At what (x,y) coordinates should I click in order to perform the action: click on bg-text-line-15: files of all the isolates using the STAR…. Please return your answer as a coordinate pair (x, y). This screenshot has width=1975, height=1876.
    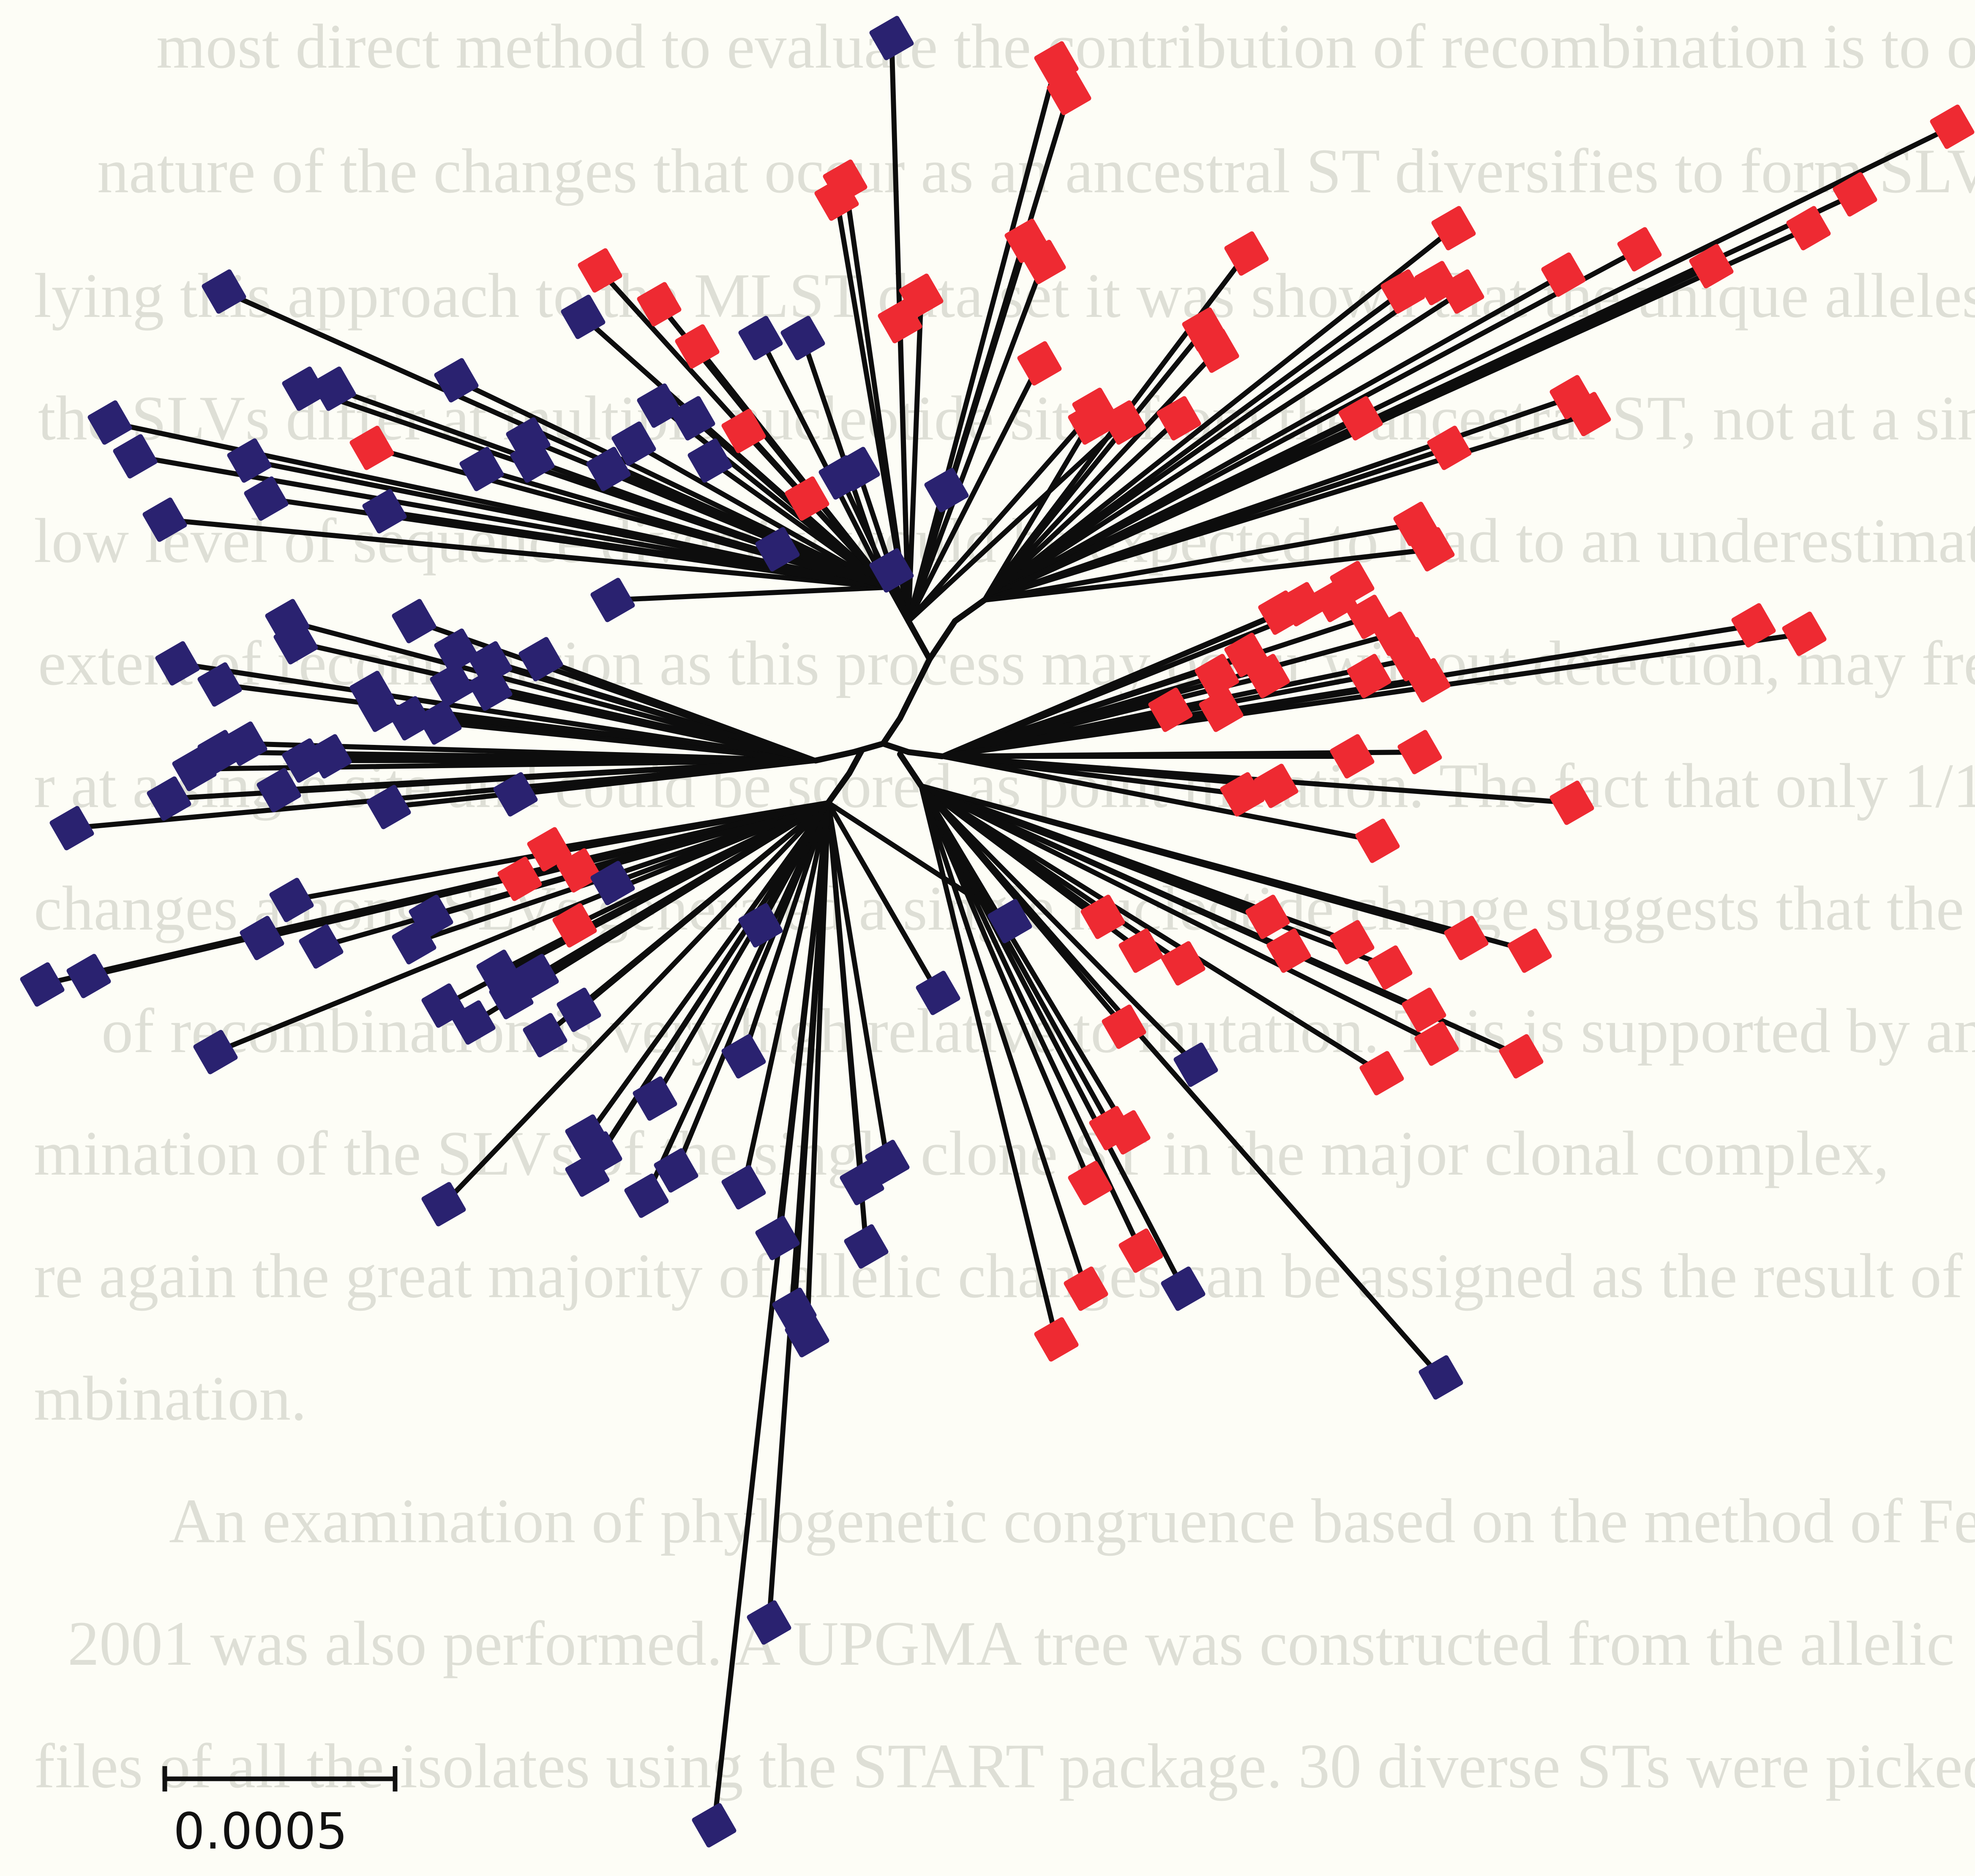
    Looking at the image, I should click on (1005, 1766).